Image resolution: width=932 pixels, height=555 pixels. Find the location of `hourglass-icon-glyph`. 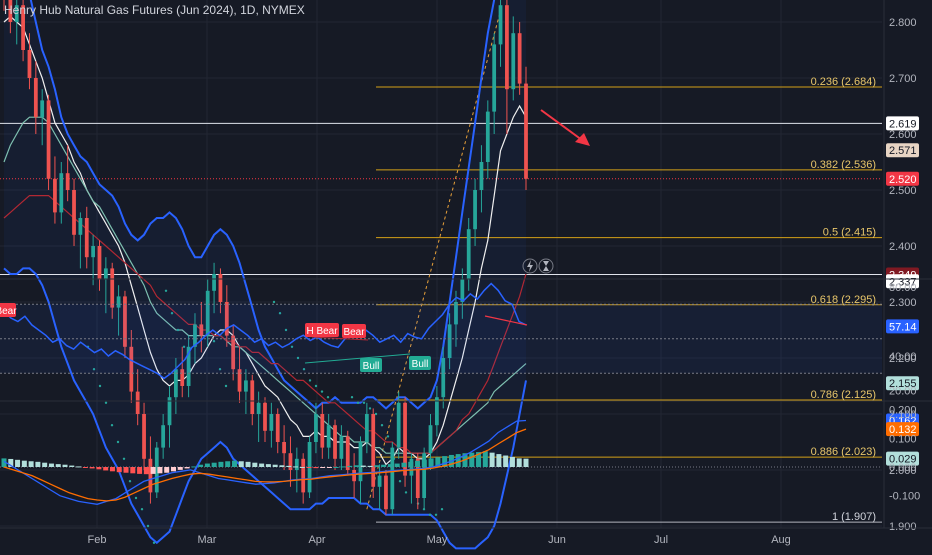

hourglass-icon-glyph is located at coordinates (546, 266).